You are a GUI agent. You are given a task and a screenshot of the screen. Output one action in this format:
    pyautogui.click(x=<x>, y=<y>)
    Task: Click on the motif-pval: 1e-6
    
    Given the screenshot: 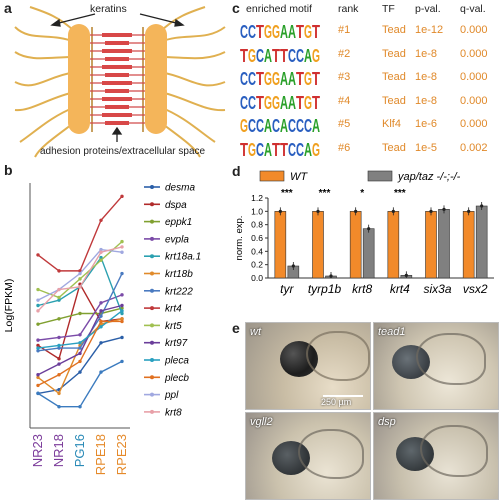 What is the action you would take?
    pyautogui.click(x=426, y=124)
    